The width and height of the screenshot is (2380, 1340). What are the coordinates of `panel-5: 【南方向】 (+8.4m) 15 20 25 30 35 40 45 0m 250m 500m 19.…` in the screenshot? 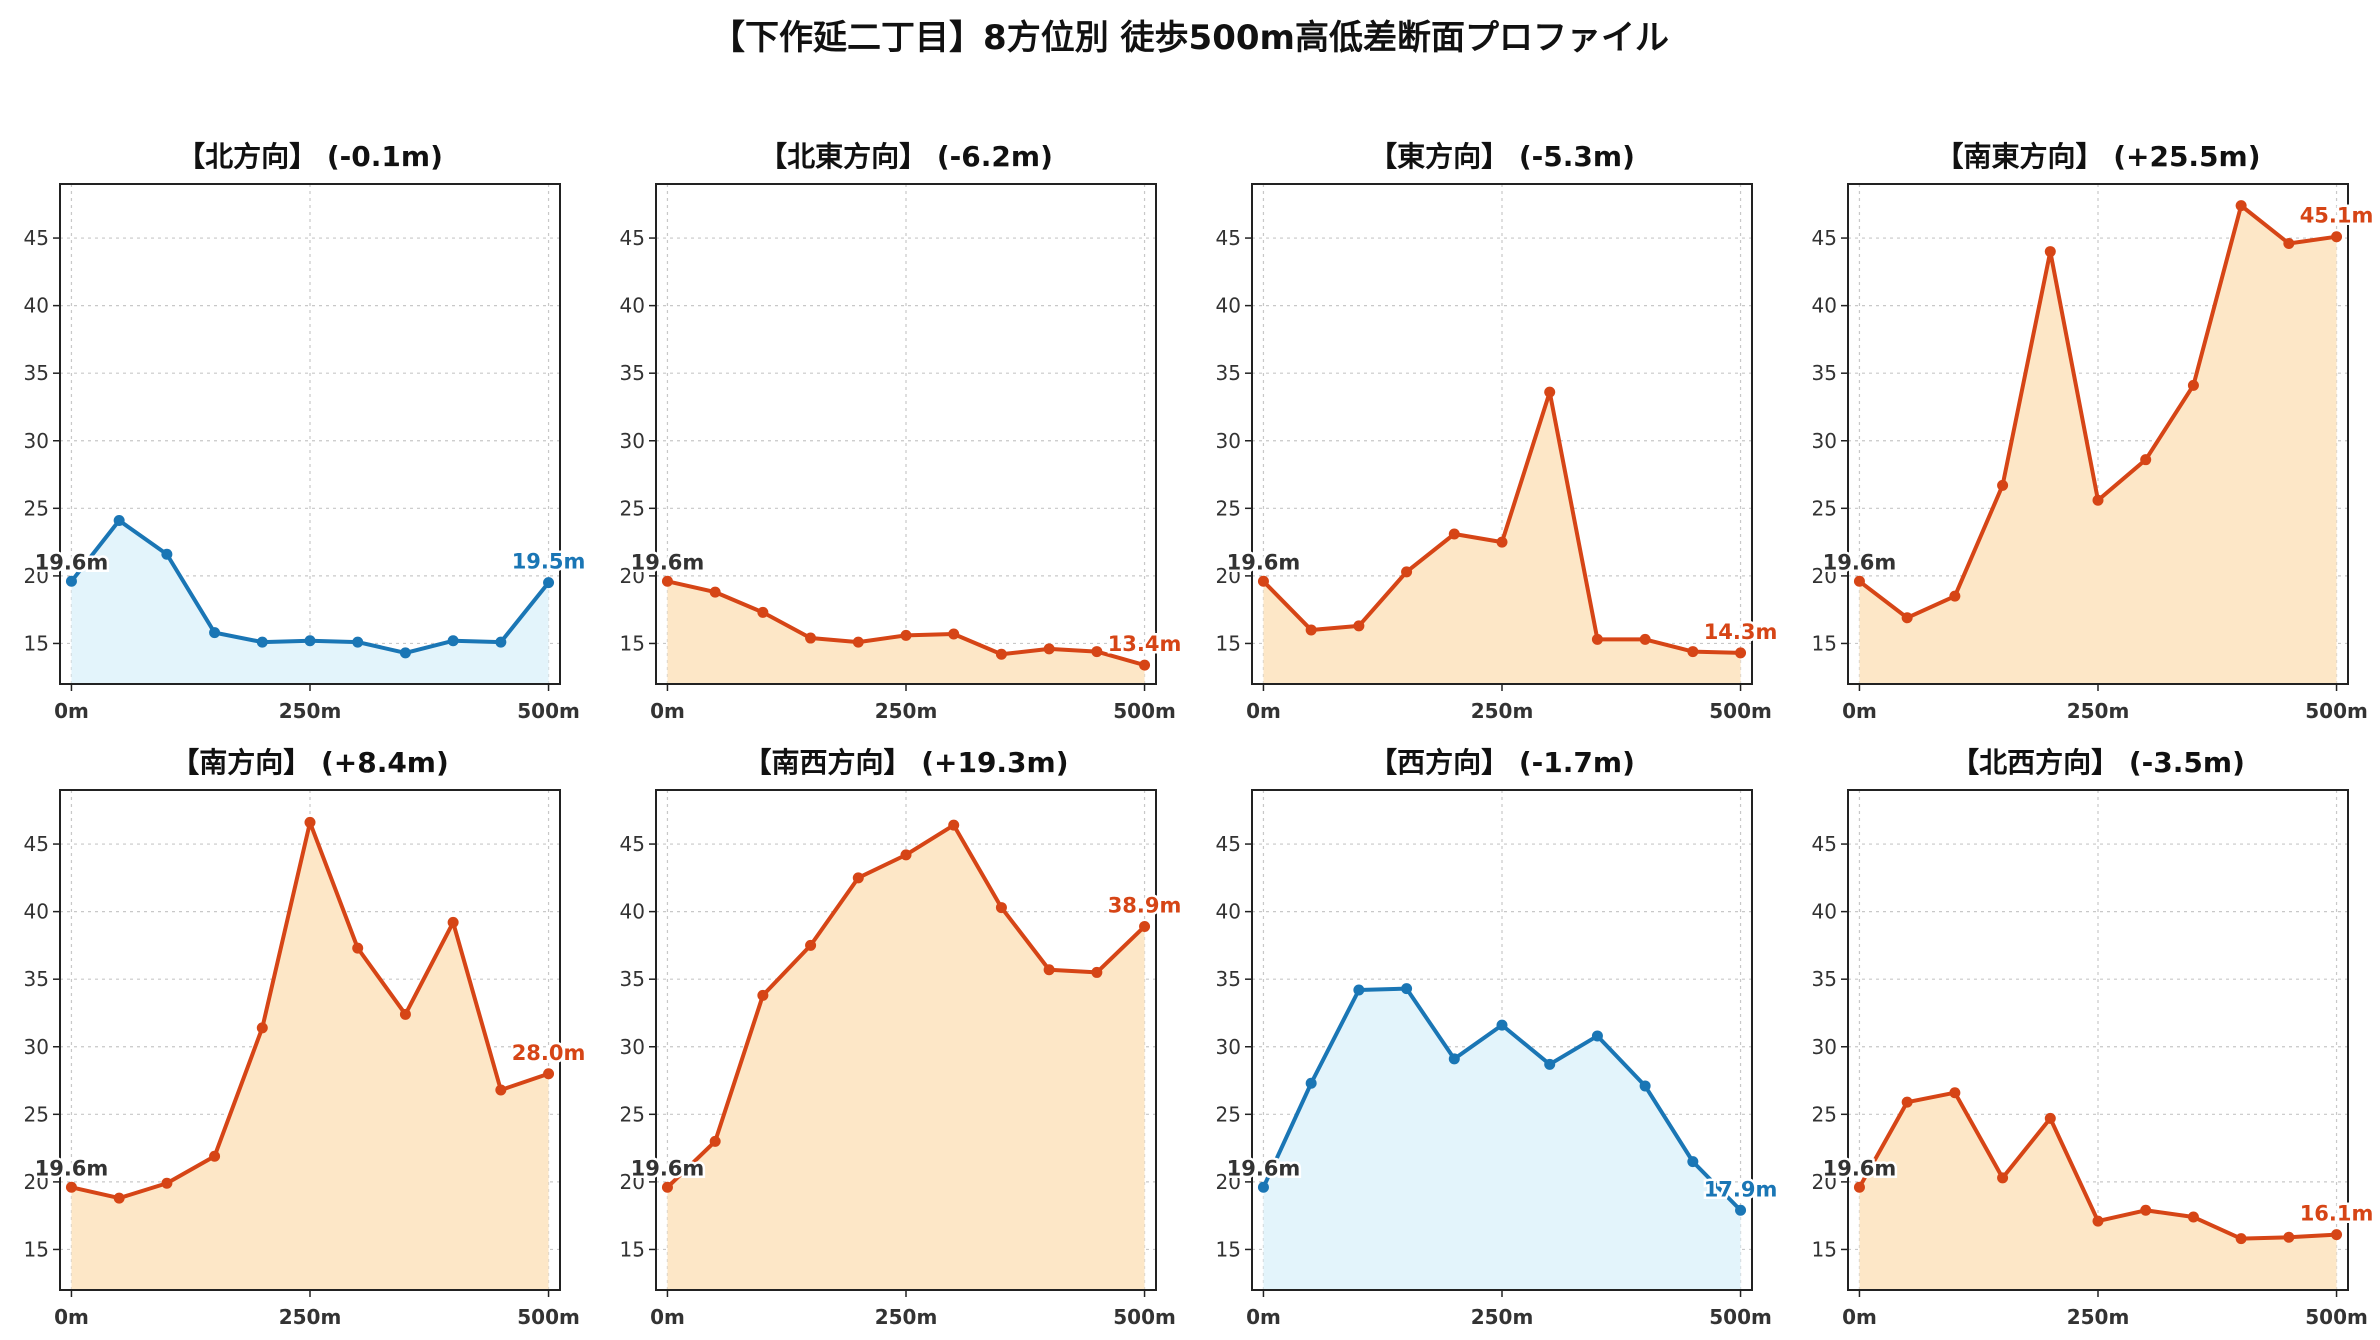 It's located at (306, 1037).